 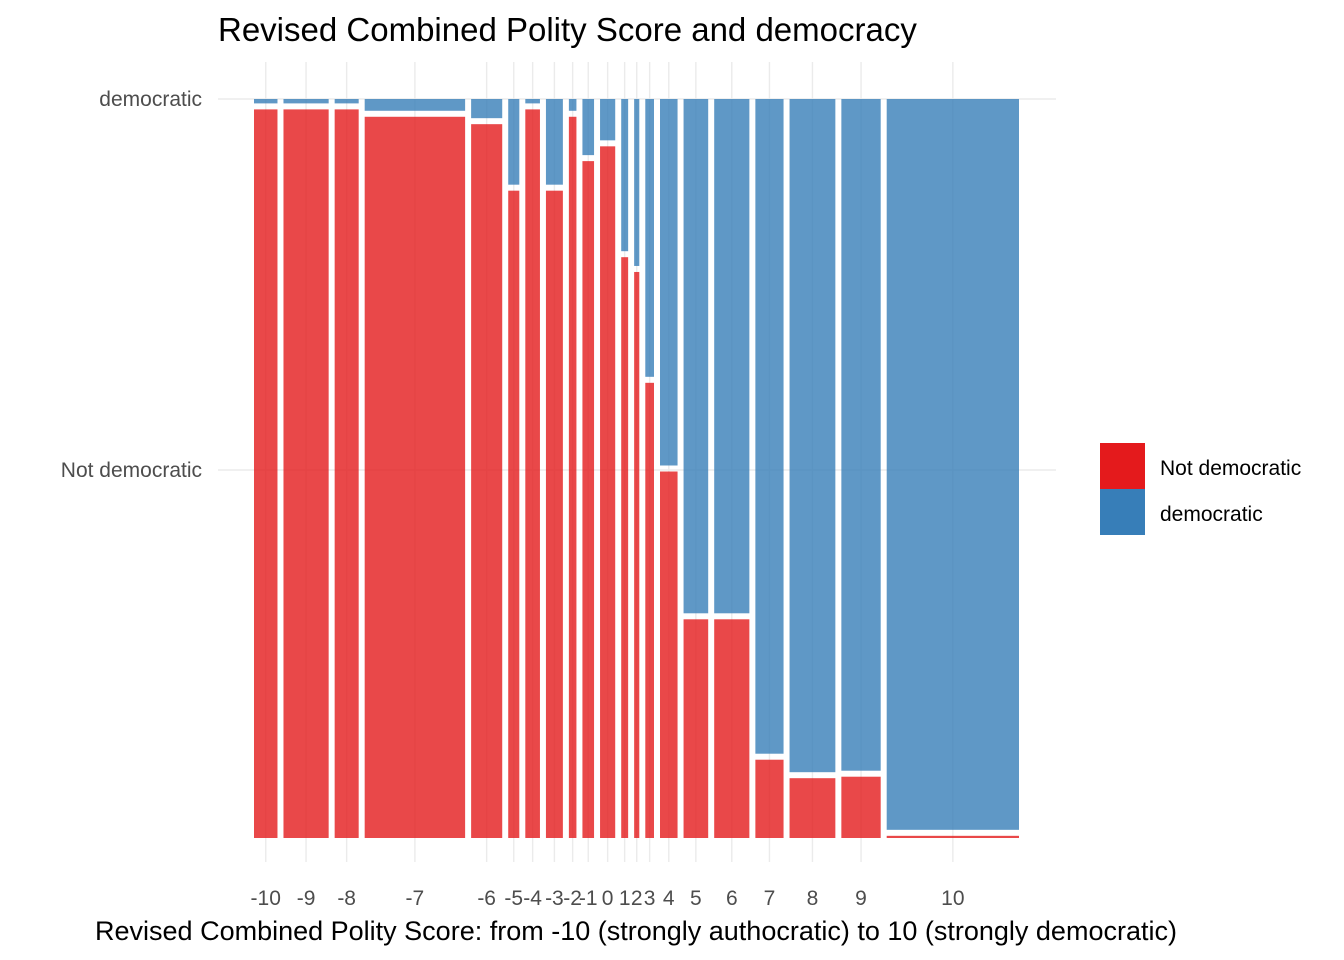 What do you see at coordinates (346, 101) in the screenshot?
I see `tile-democratic--8` at bounding box center [346, 101].